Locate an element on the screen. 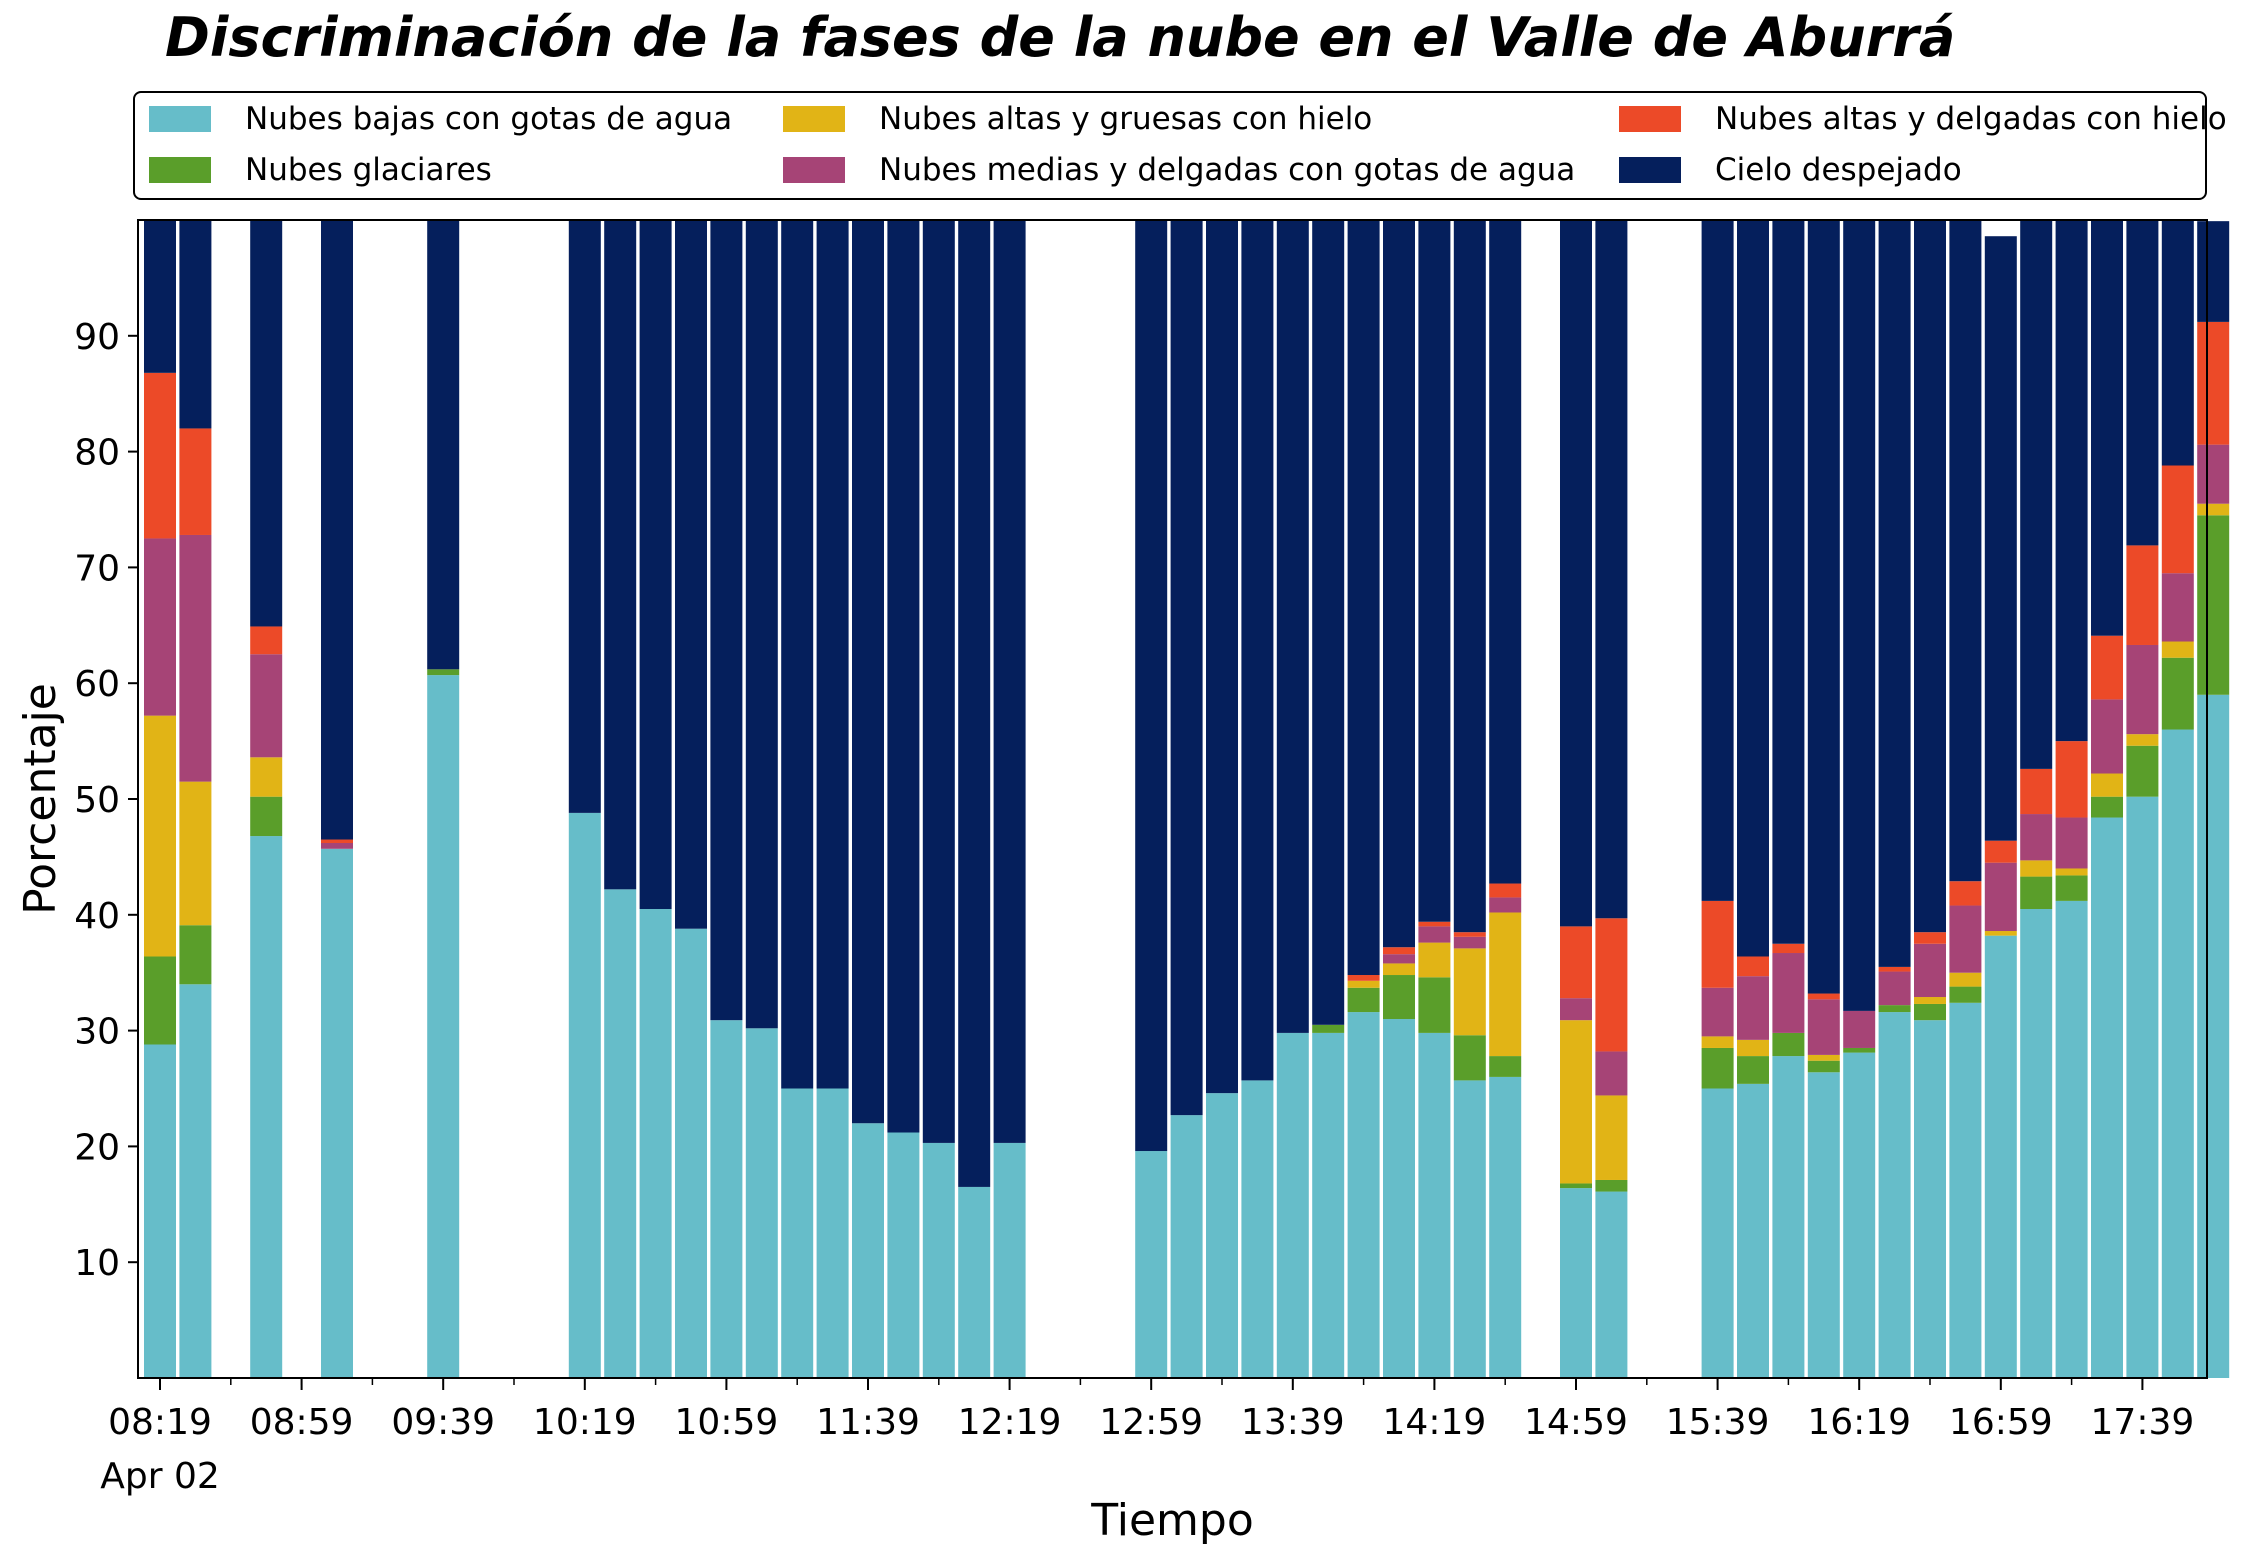 The height and width of the screenshot is (1559, 2244). legend-label: Nubes bajas con gotas de agua is located at coordinates (489, 119).